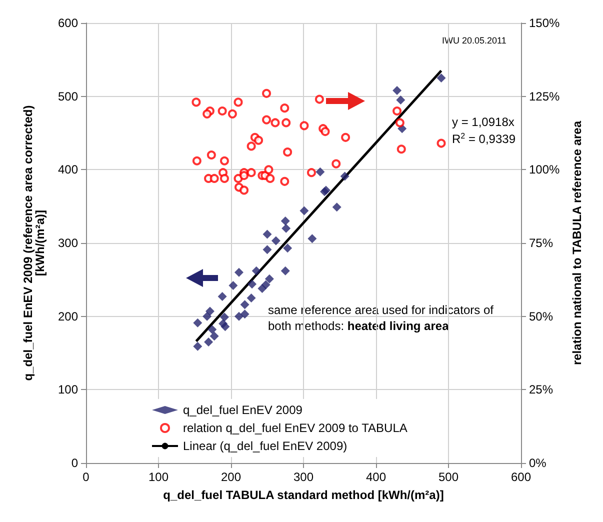 The width and height of the screenshot is (603, 522). Describe the element at coordinates (74, 463) in the screenshot. I see `y-tick-label: 0` at that location.